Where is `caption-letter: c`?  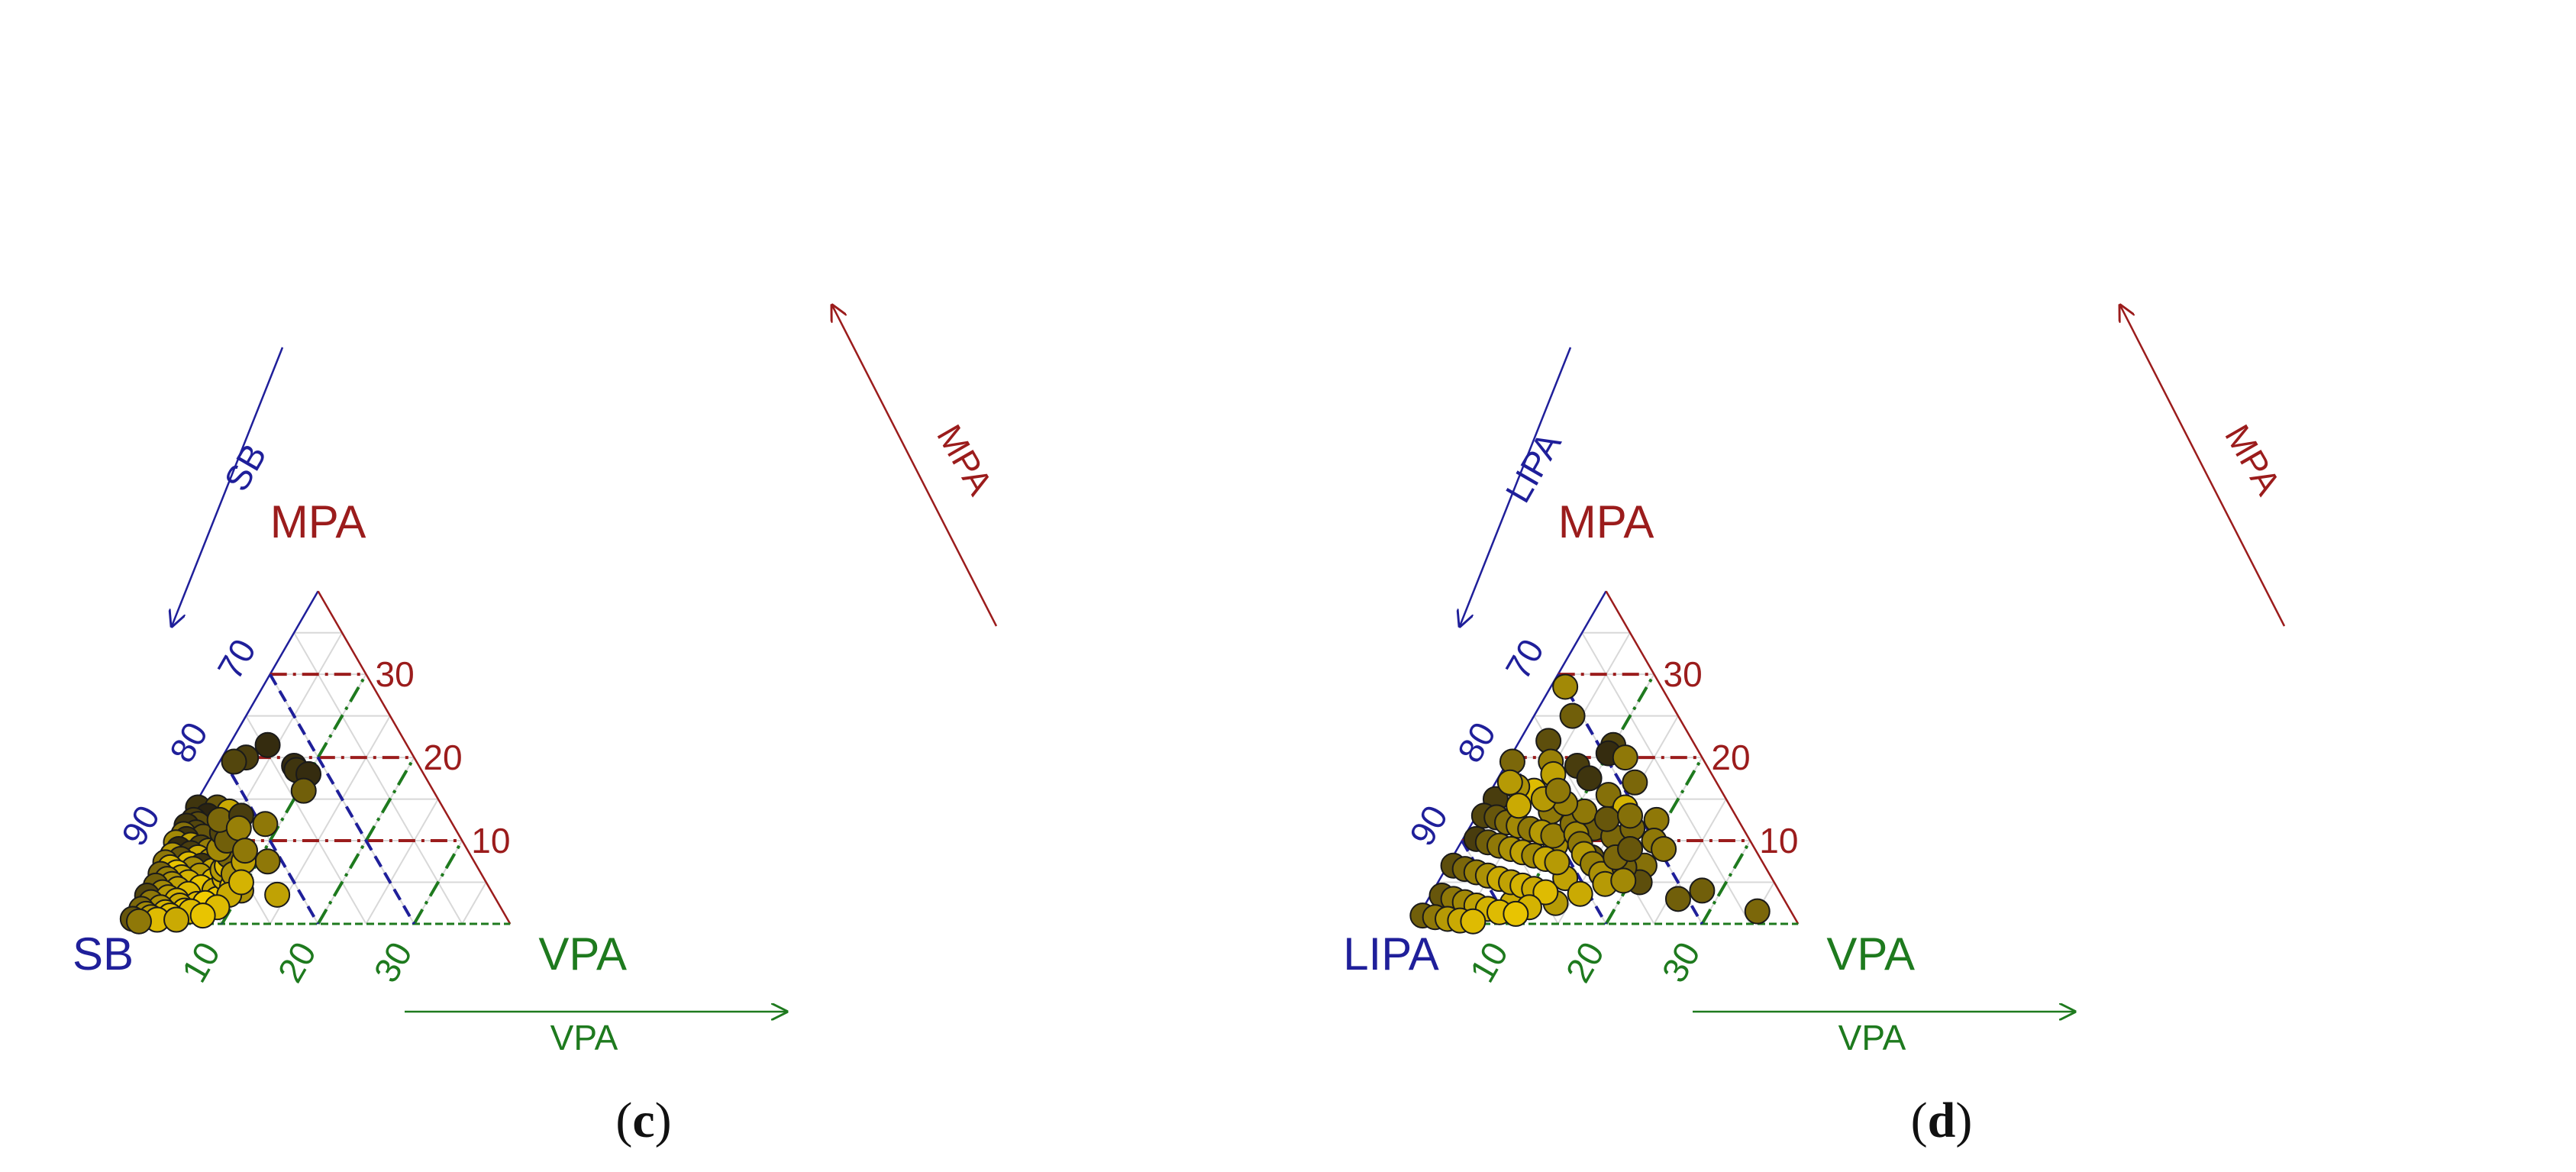 caption-letter: c is located at coordinates (643, 1120).